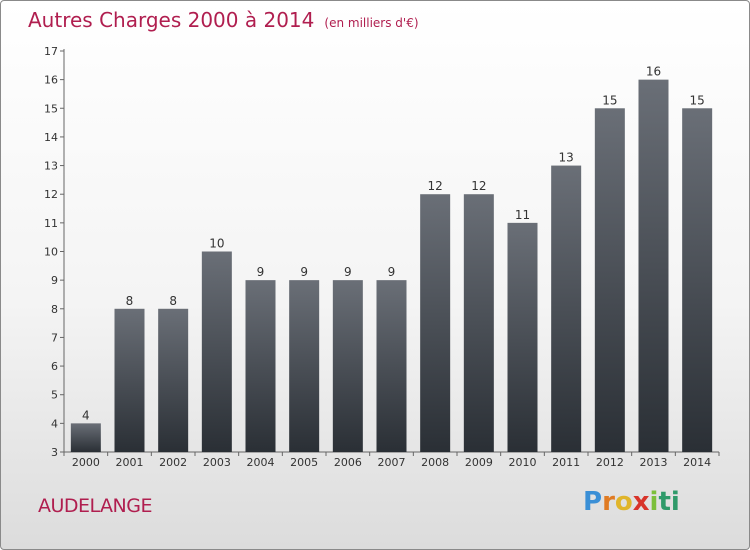 This screenshot has height=550, width=750. Describe the element at coordinates (130, 462) in the screenshot. I see `x-tick-label: 2001` at that location.